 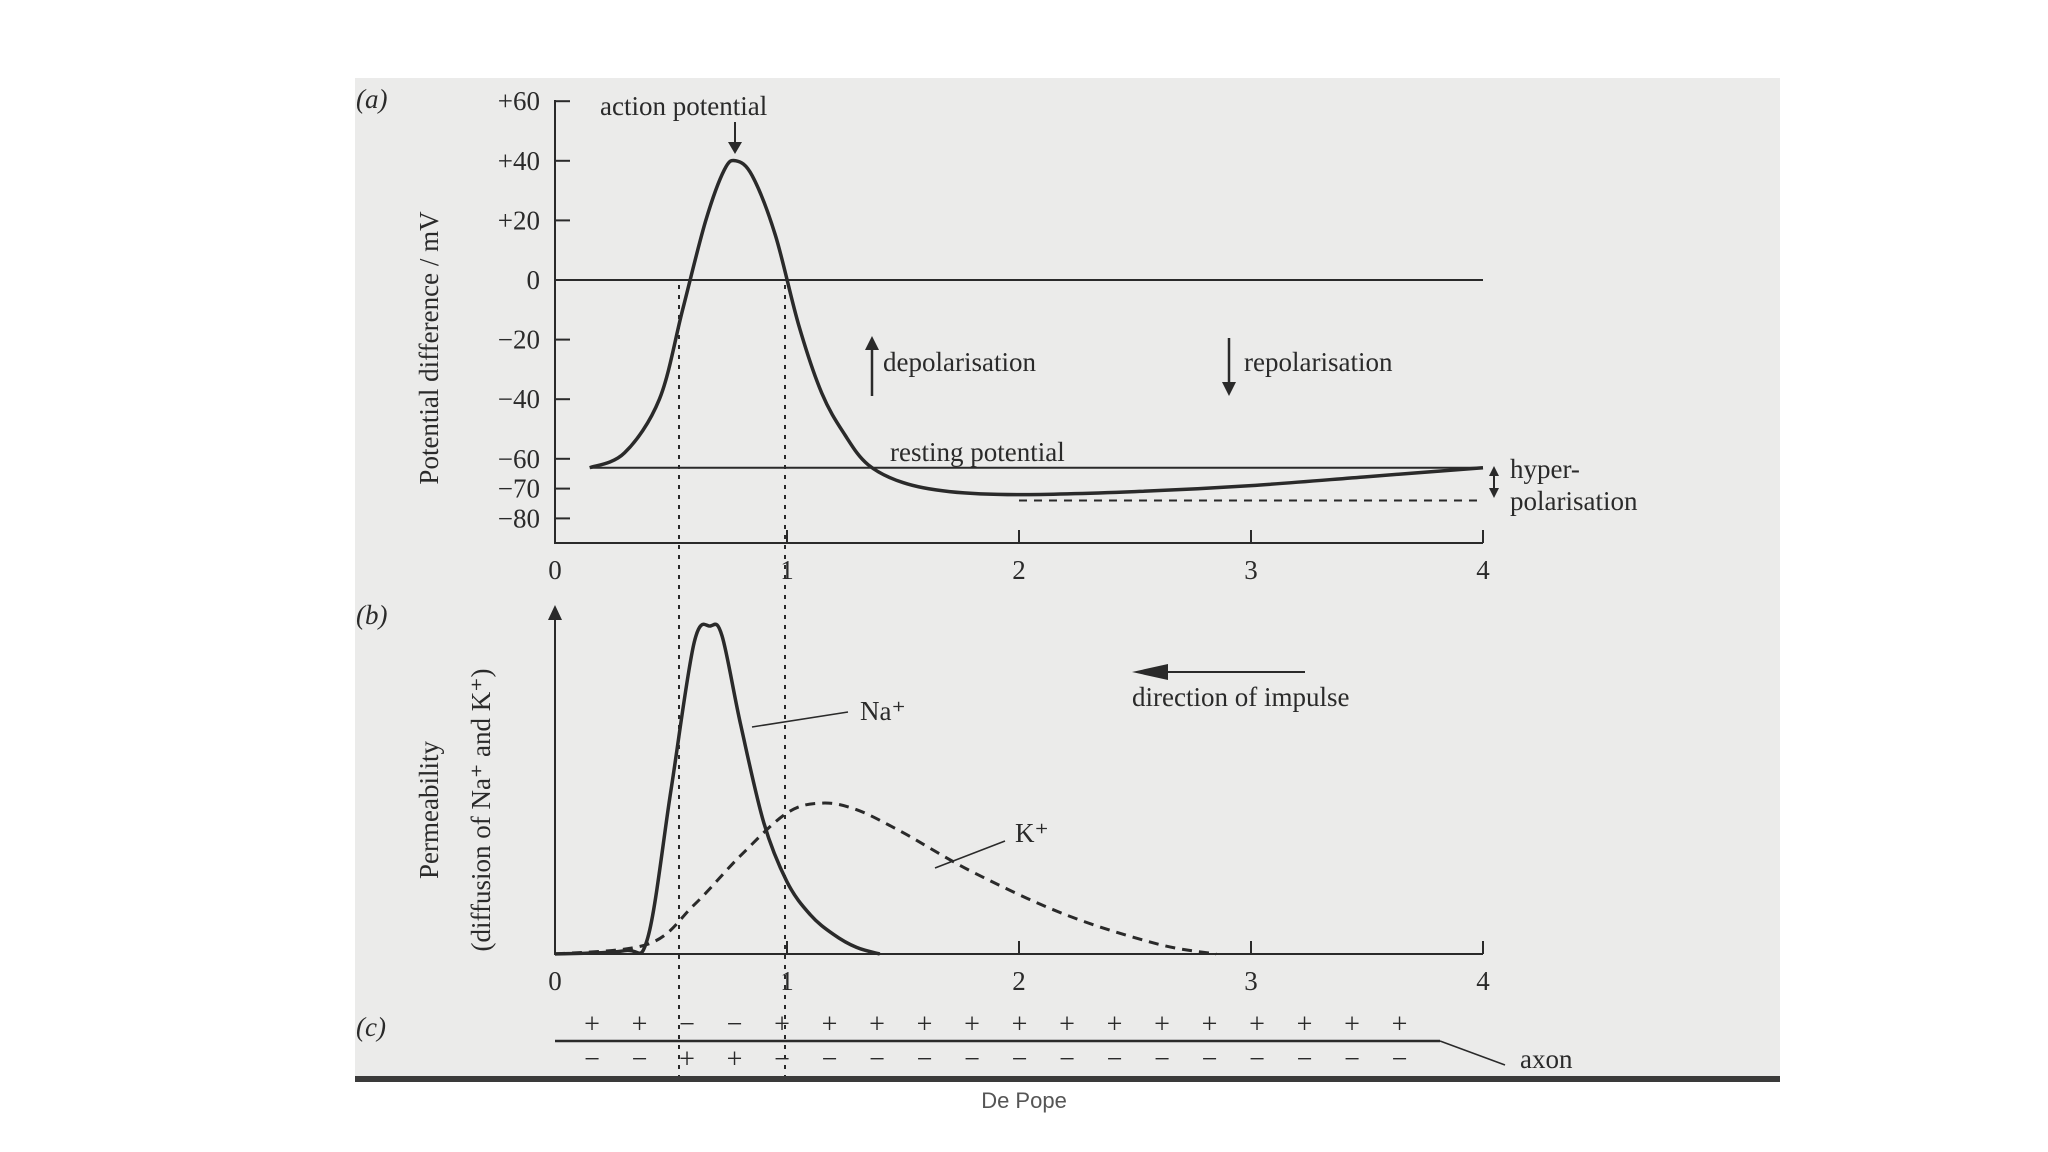 I want to click on y-tick-label: −60, so click(x=519, y=459).